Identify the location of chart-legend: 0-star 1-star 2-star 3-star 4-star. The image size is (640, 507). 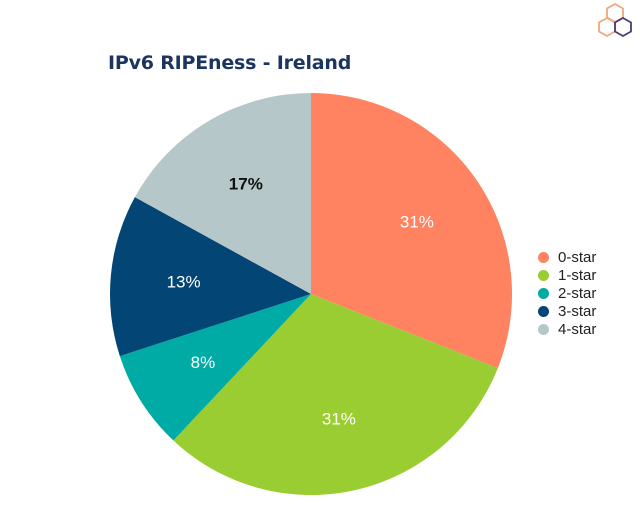
(567, 293).